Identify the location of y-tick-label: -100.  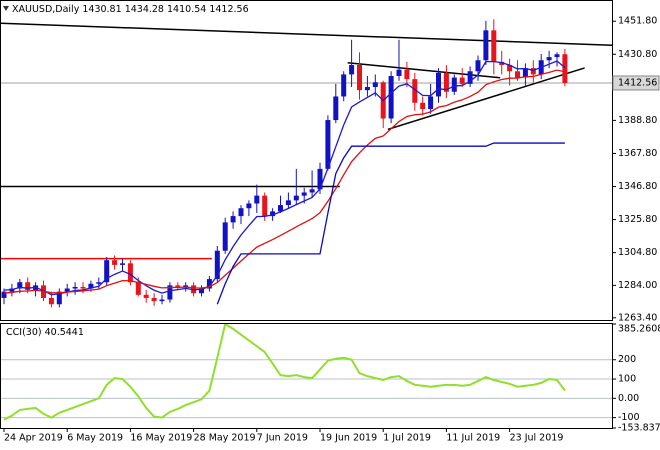
(629, 417).